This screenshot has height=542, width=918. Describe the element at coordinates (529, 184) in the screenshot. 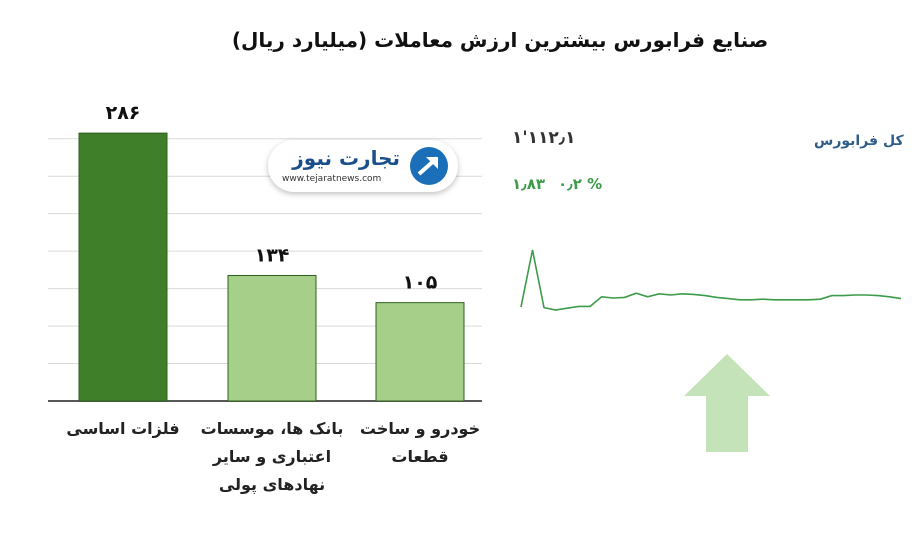

I see `index-change: ۱٫۸۳` at that location.